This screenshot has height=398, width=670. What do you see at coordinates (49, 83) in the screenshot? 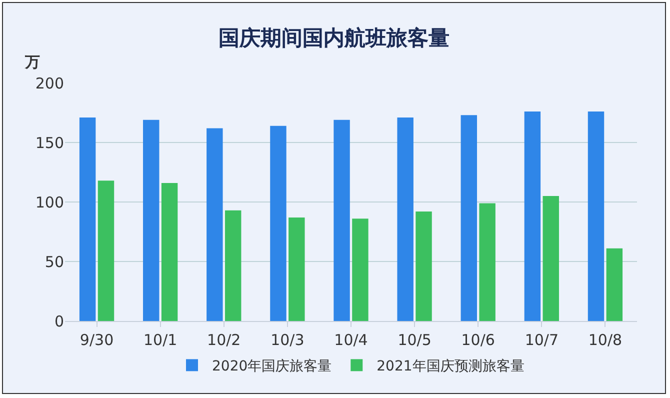
I see `y-tick-label: 200` at bounding box center [49, 83].